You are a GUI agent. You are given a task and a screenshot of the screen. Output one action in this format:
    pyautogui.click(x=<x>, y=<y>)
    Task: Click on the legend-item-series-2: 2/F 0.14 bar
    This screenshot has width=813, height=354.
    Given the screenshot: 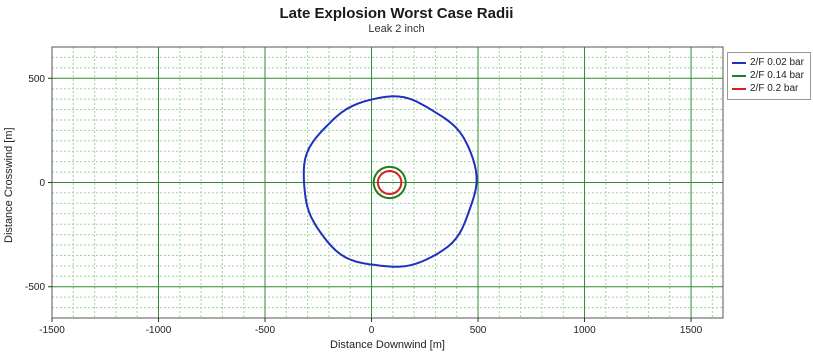 What is the action you would take?
    pyautogui.click(x=771, y=75)
    